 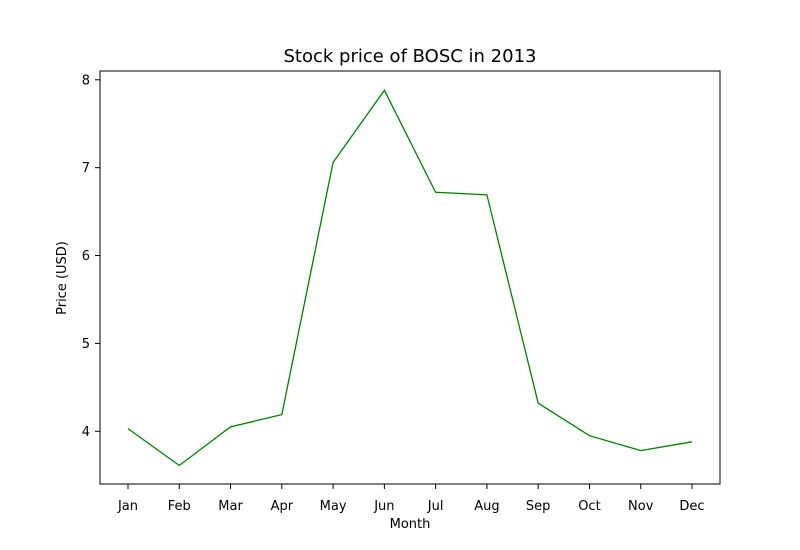 I want to click on x-tick-label: Sep, so click(x=538, y=506).